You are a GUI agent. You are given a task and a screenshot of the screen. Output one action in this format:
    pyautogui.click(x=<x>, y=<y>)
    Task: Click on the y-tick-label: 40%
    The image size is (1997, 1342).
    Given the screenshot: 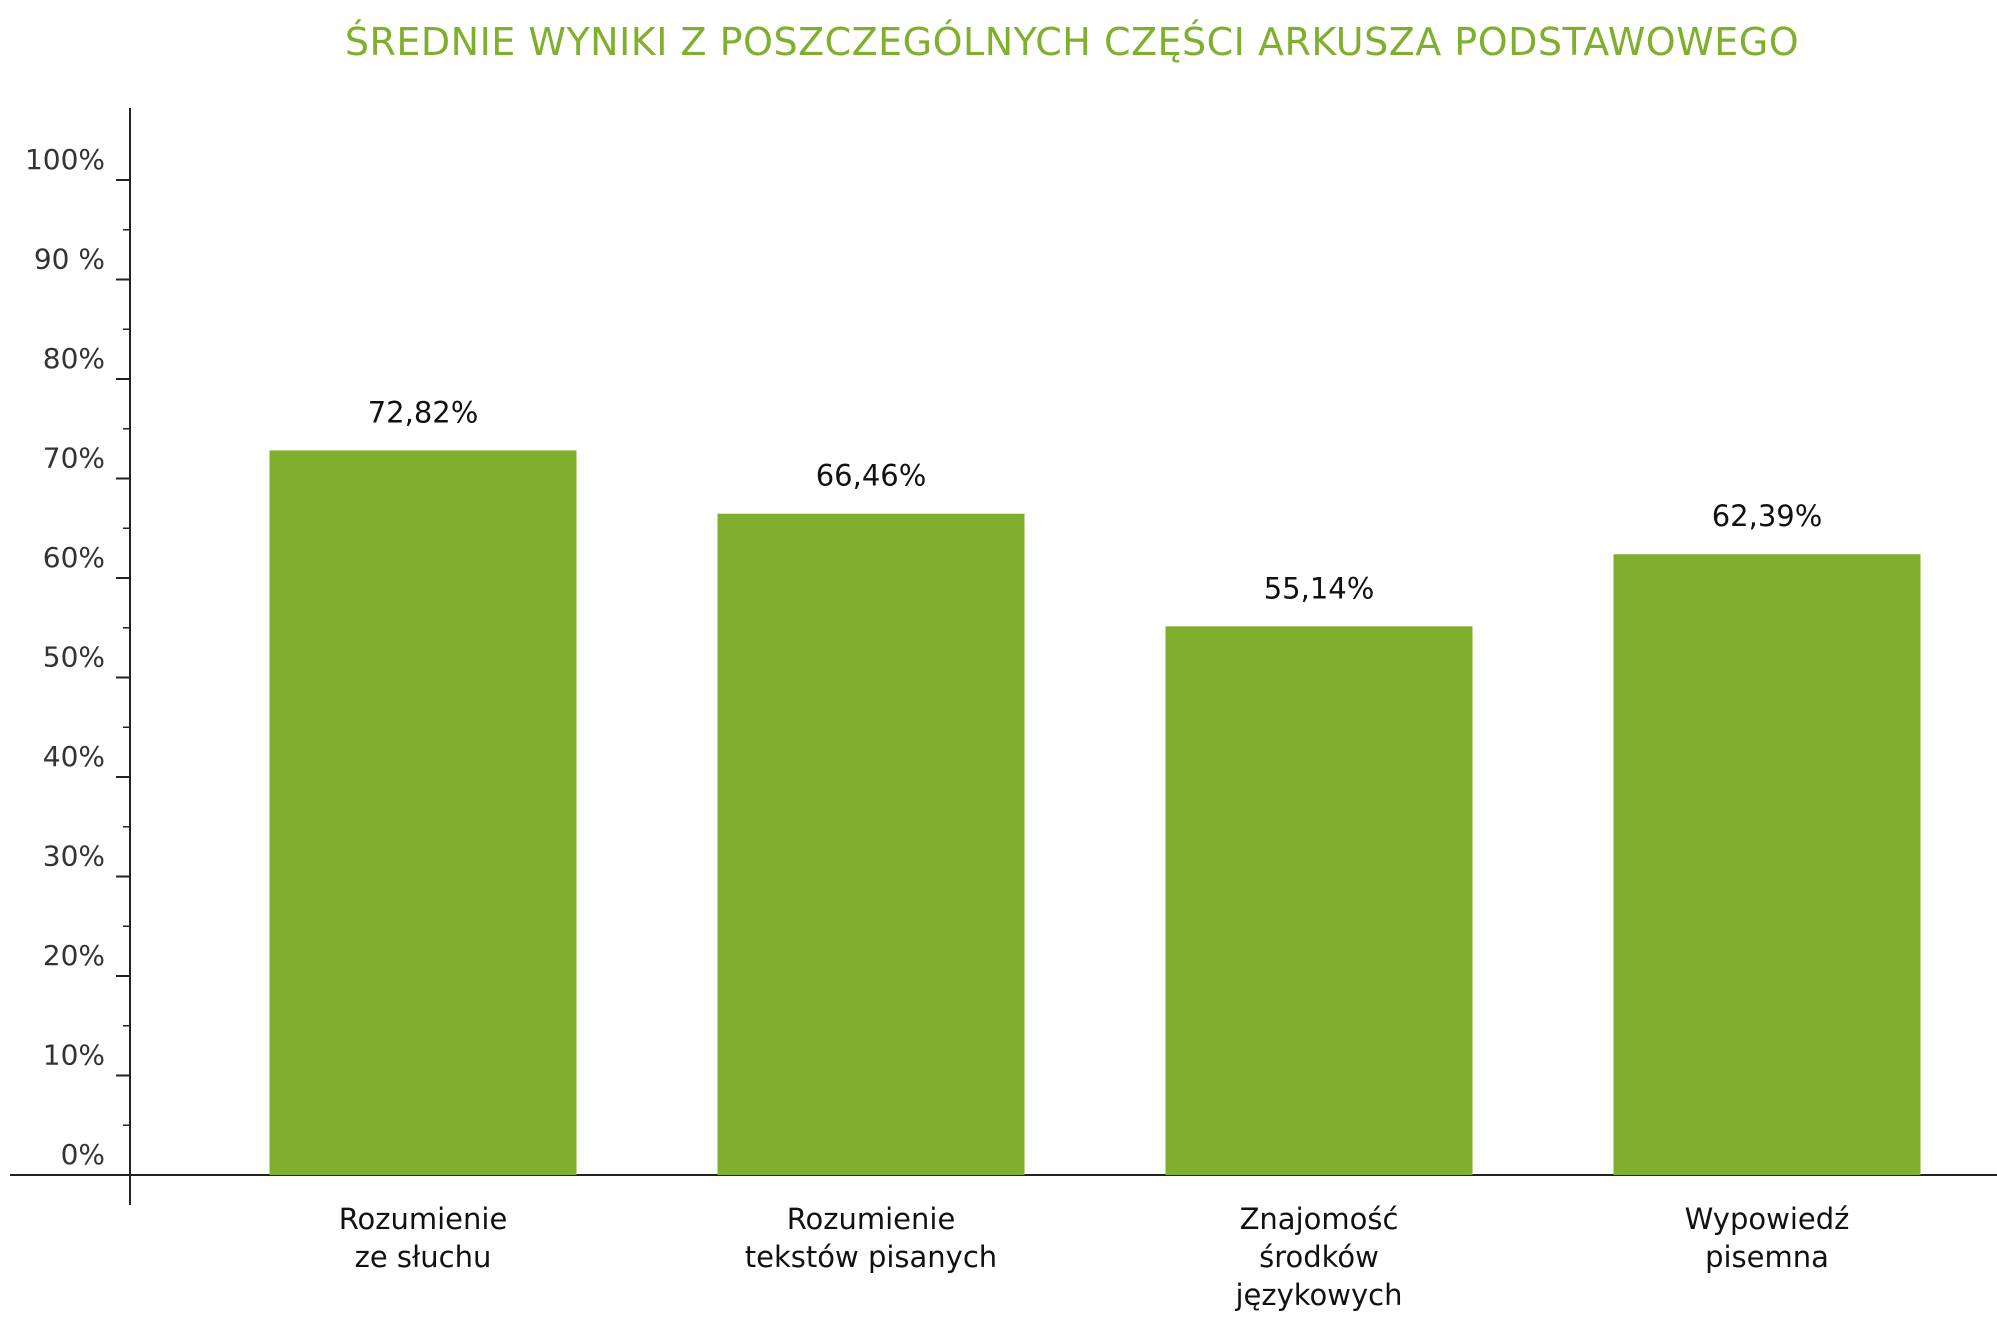 What is the action you would take?
    pyautogui.click(x=74, y=756)
    